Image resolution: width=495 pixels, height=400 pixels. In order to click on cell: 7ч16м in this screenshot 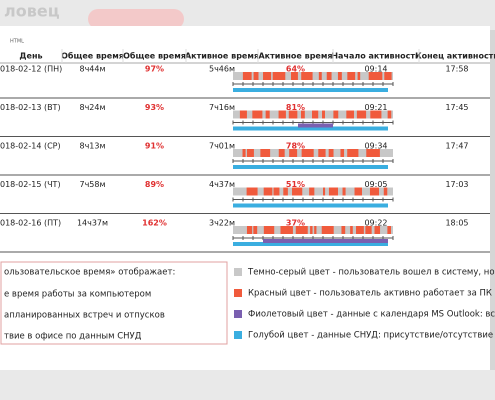, I will do `click(222, 107)`.